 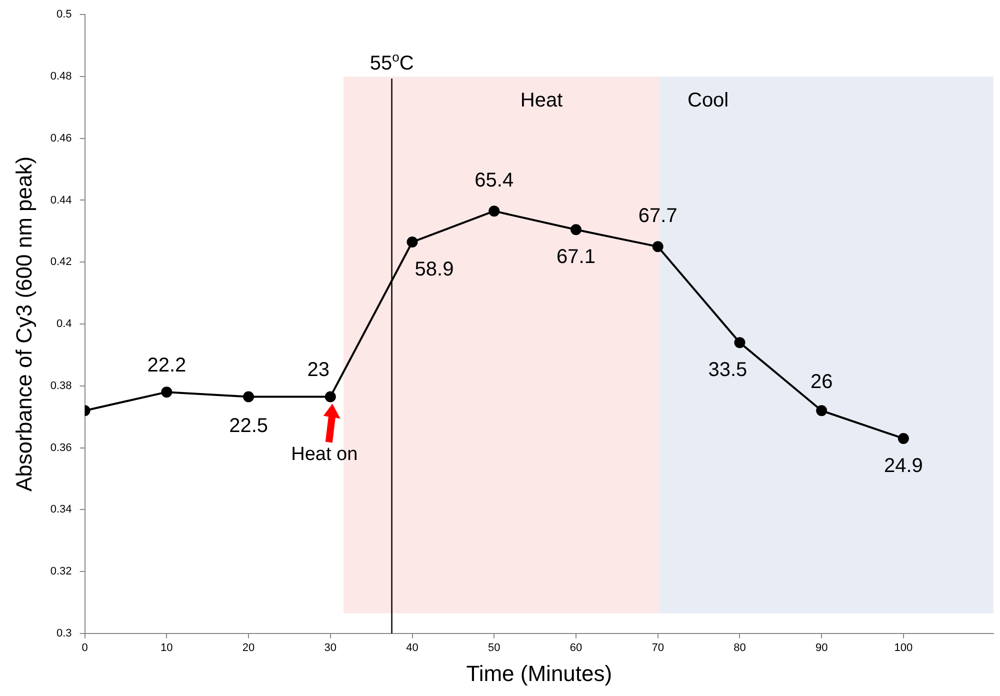 What do you see at coordinates (61, 262) in the screenshot?
I see `y-tick-label: 0.42` at bounding box center [61, 262].